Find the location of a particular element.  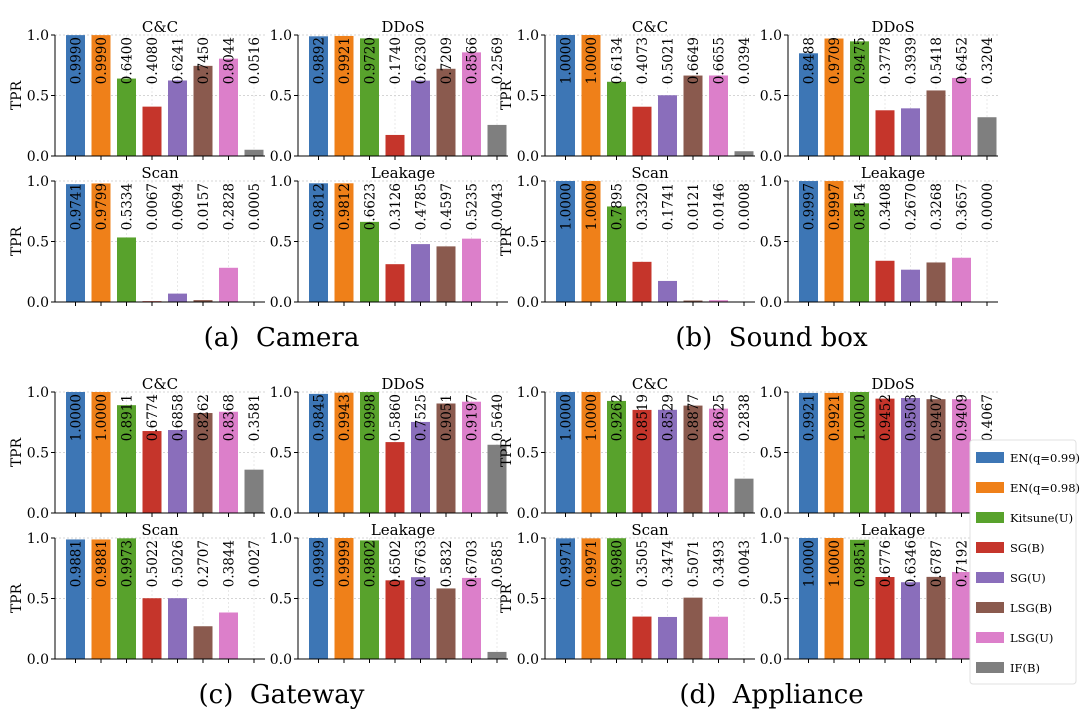

legend-label: Kitsune(U) is located at coordinates (1041, 518).